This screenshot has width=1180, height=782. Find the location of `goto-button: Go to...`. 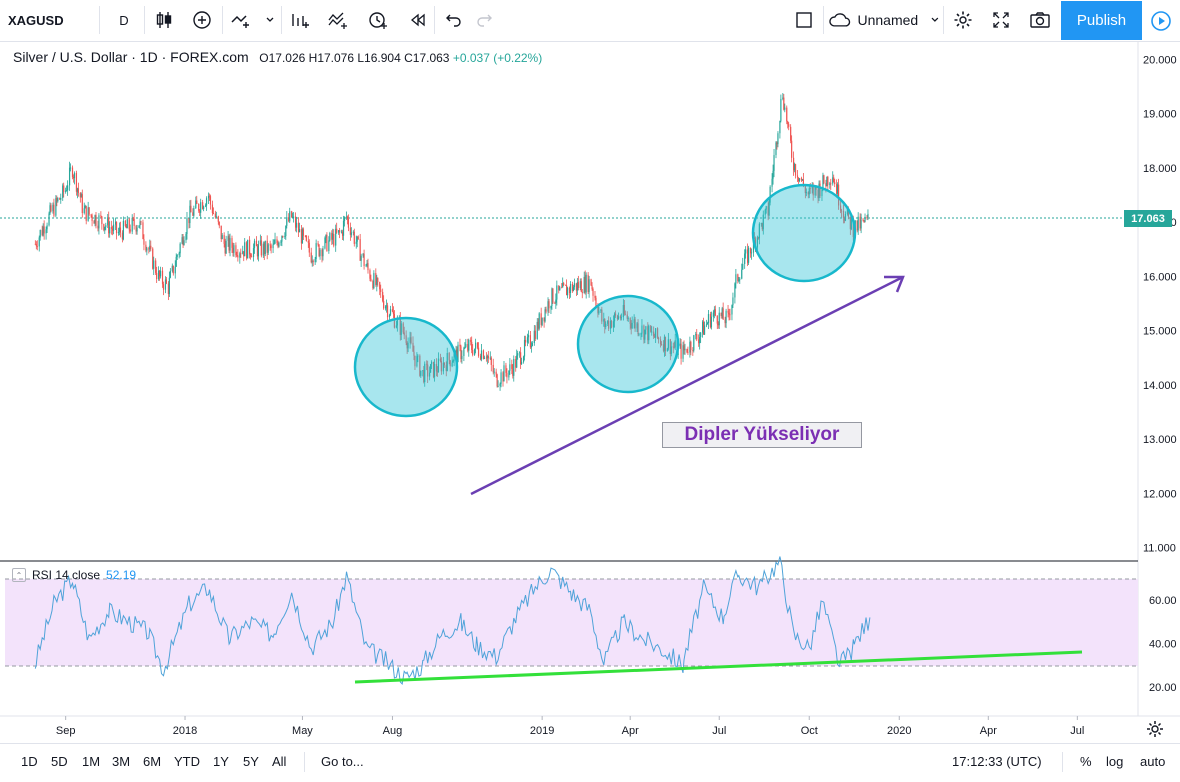

goto-button: Go to... is located at coordinates (342, 761).